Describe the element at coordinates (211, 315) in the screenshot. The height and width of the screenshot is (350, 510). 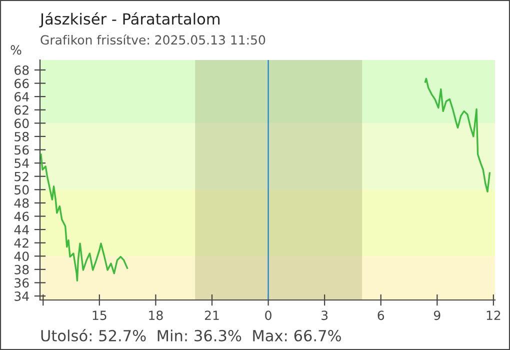
I see `x-tick-label: 21` at that location.